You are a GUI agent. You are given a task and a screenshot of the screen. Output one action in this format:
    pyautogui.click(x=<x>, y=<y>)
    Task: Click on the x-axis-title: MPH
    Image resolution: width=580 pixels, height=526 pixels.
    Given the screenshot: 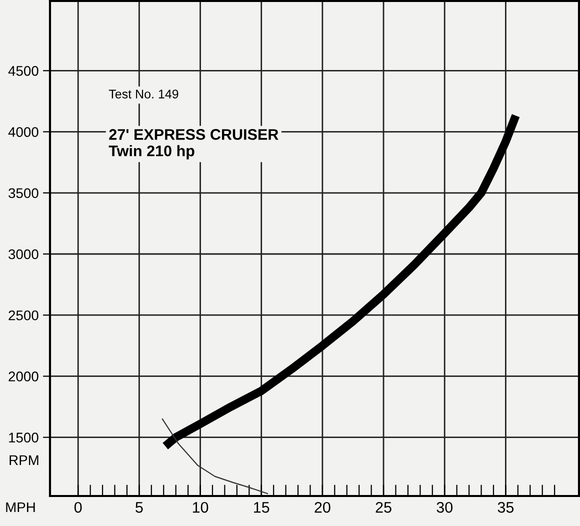 What is the action you would take?
    pyautogui.click(x=20, y=507)
    